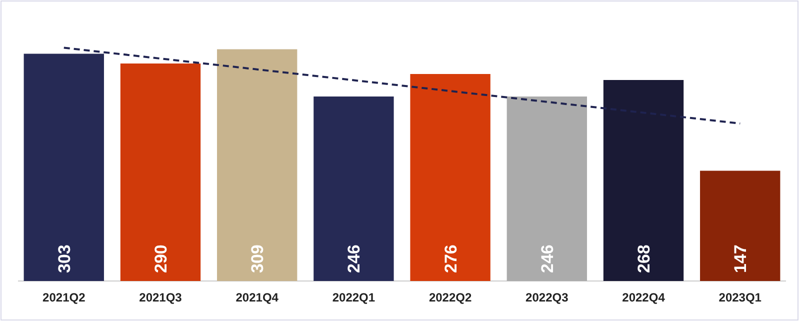  What do you see at coordinates (740, 297) in the screenshot?
I see `x-tick-label: 2023Q1` at bounding box center [740, 297].